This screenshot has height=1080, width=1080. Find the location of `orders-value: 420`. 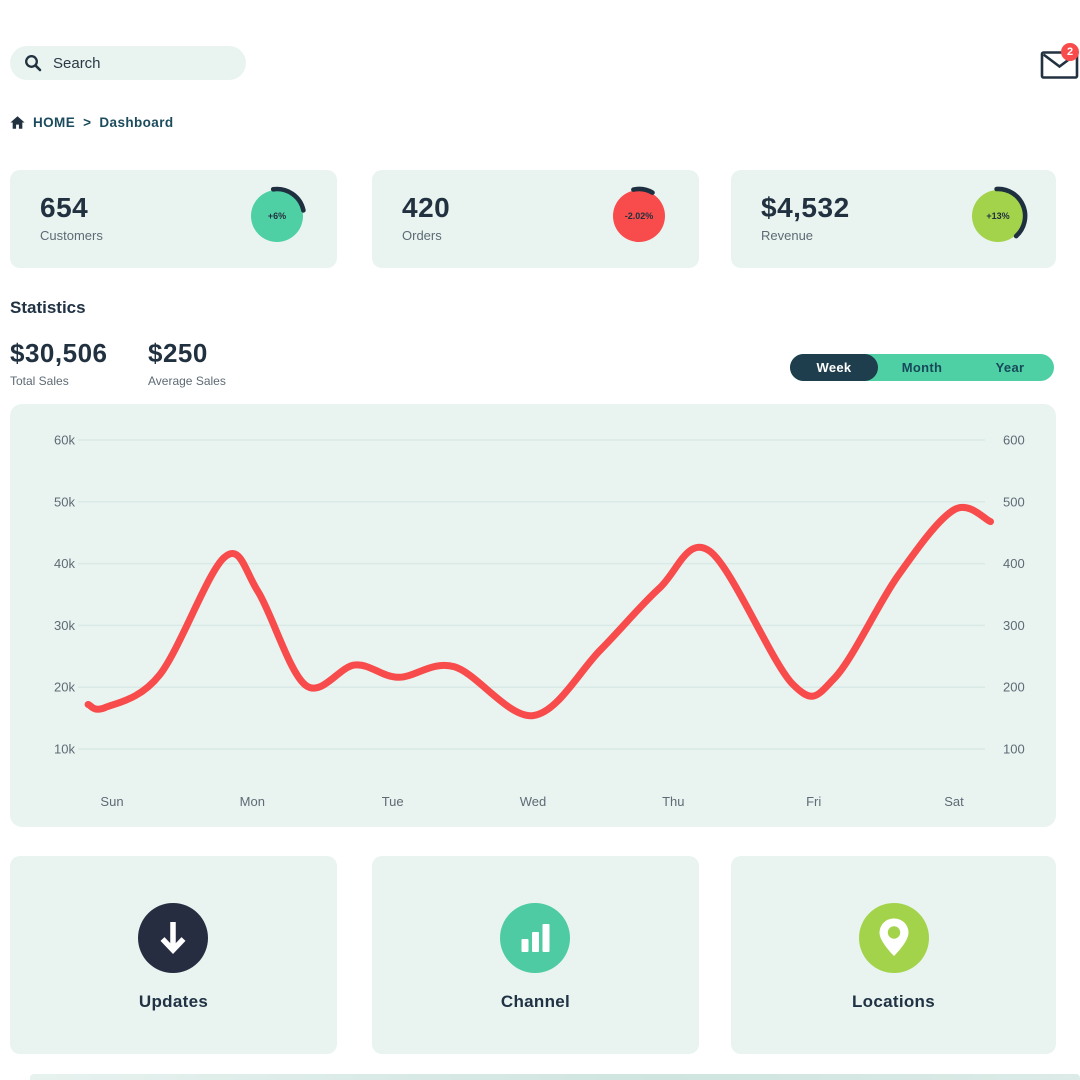

orders-value: 420 is located at coordinates (426, 207).